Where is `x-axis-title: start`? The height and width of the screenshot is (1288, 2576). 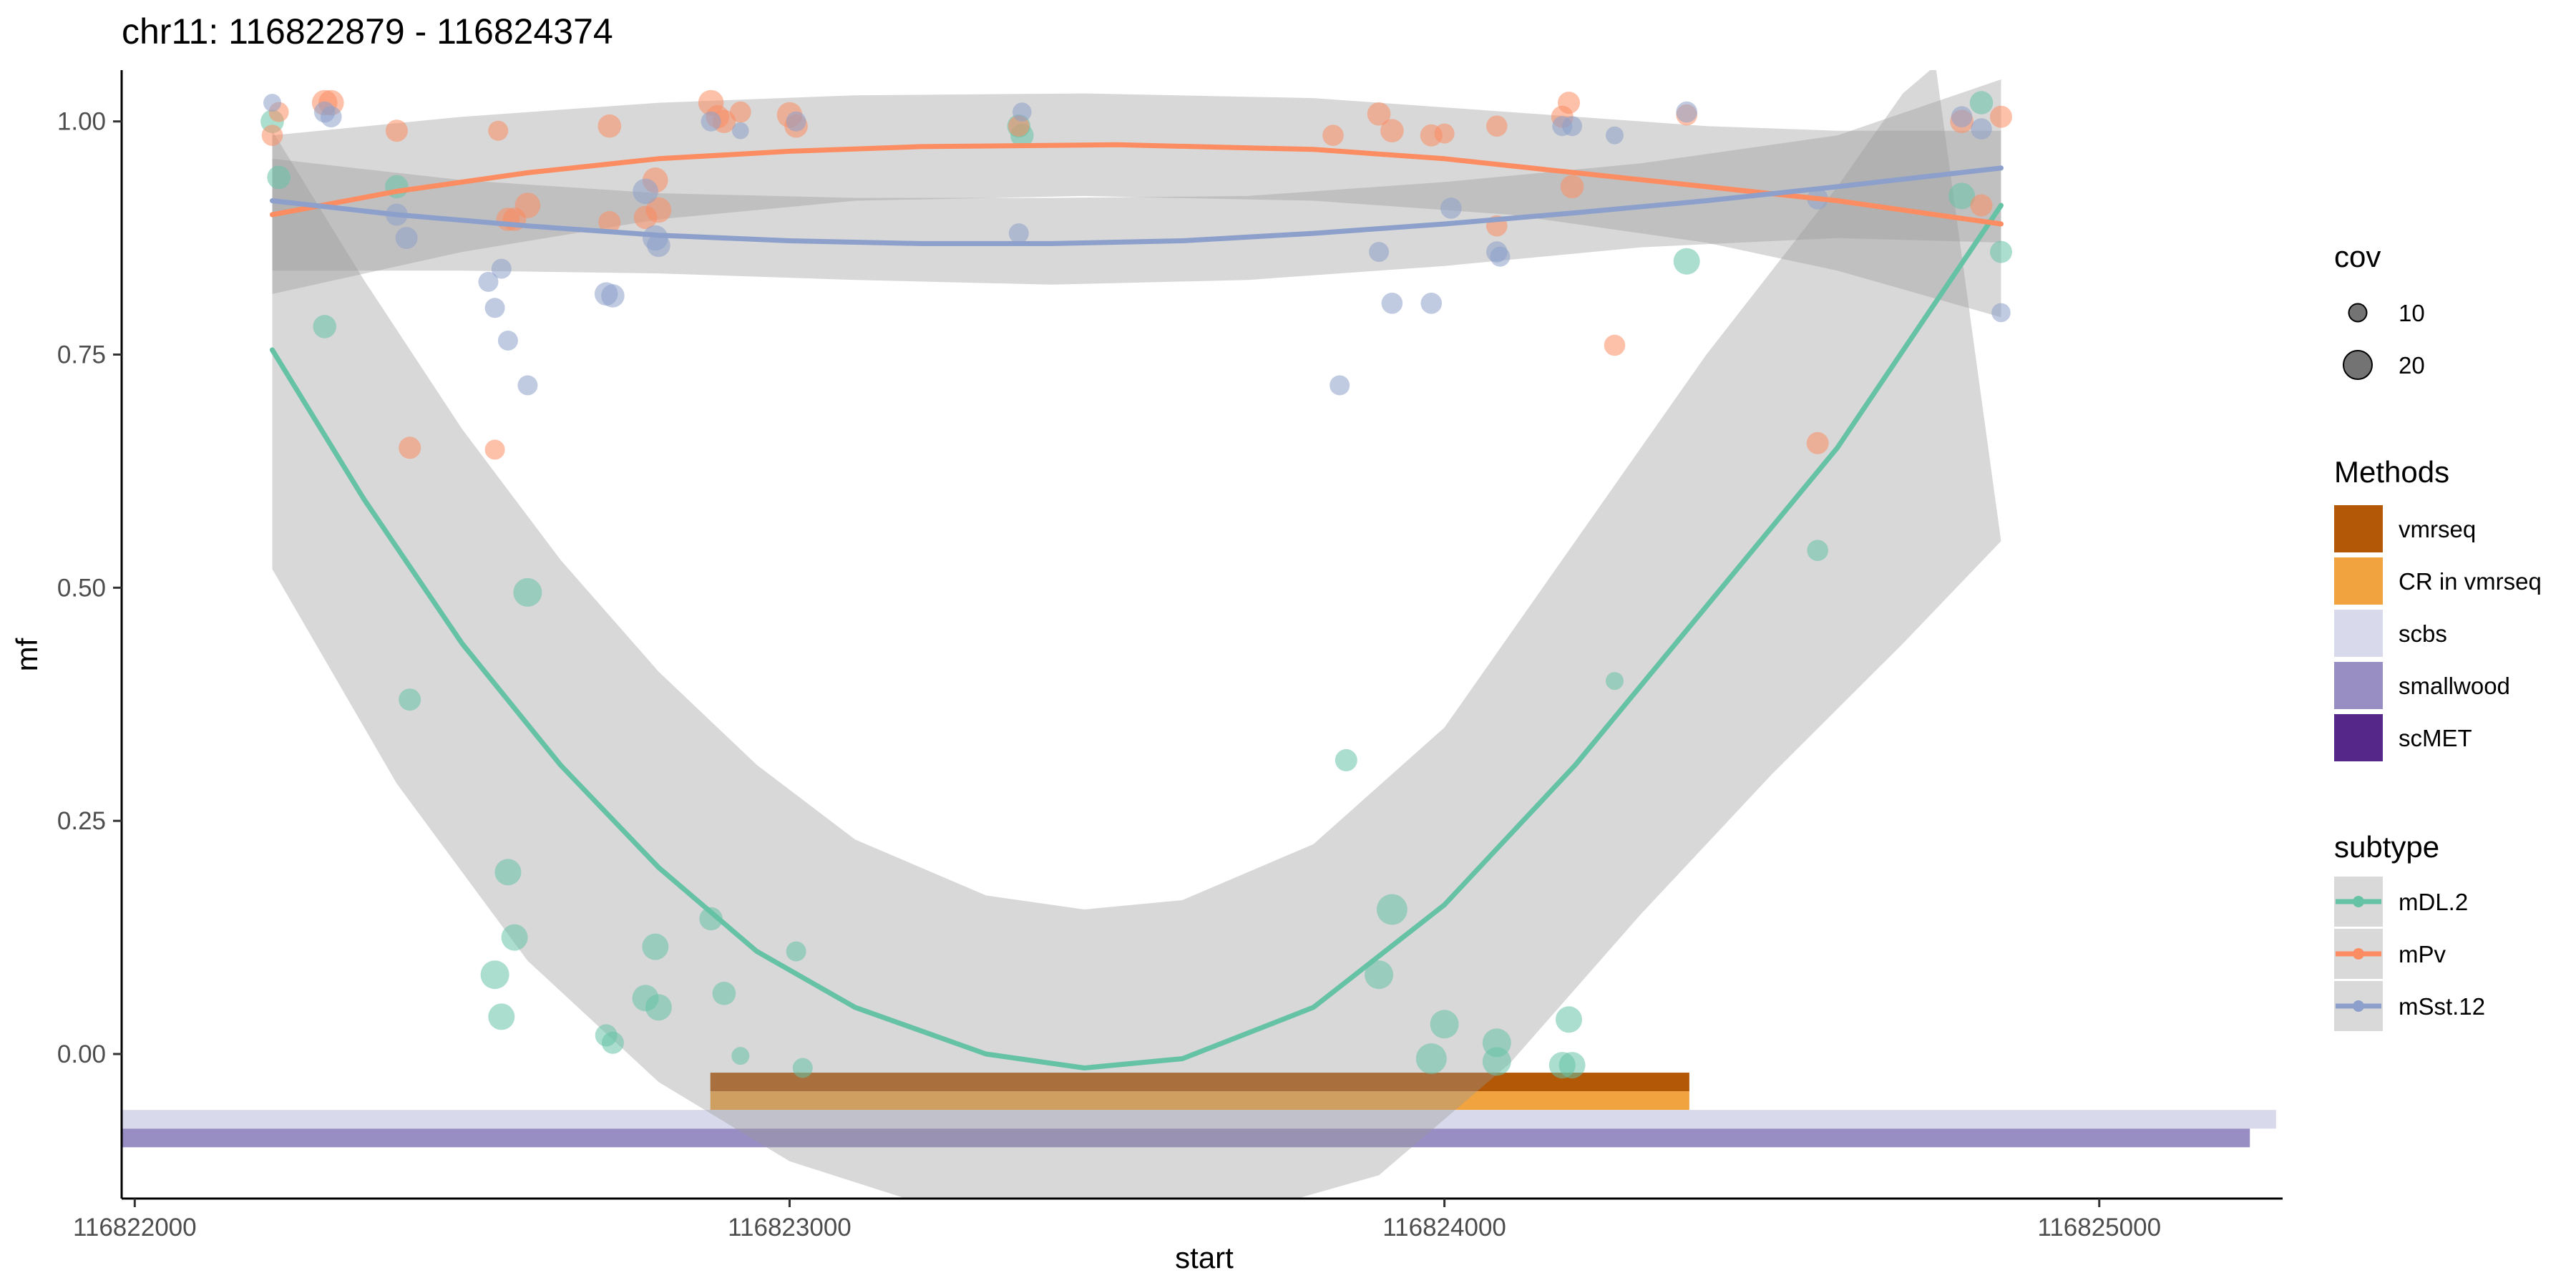 x-axis-title: start is located at coordinates (1204, 1257).